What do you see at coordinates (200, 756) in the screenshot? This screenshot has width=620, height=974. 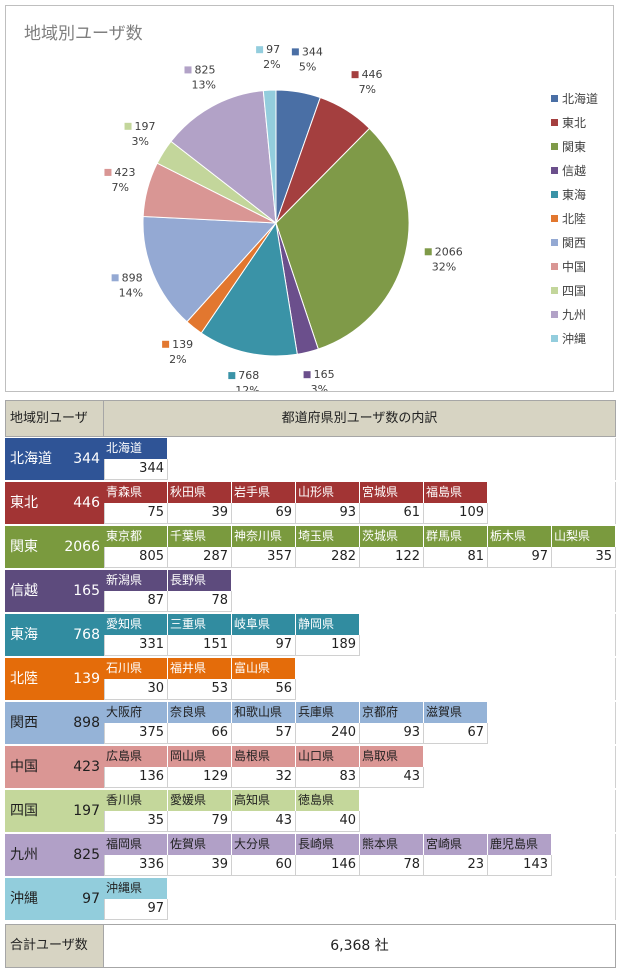 I see `prefecture-name: 岡山県` at bounding box center [200, 756].